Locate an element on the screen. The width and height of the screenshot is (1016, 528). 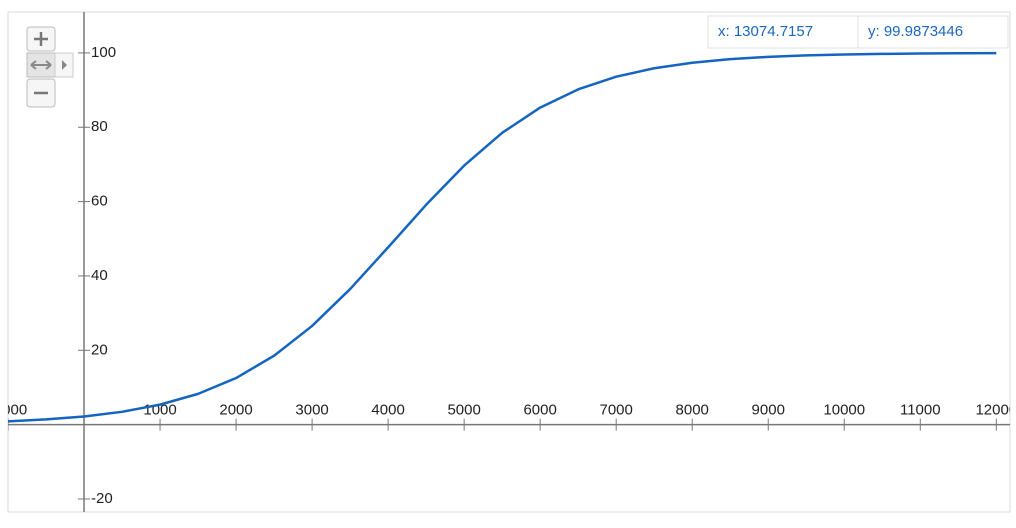
zoom-controls is located at coordinates (50, 67).